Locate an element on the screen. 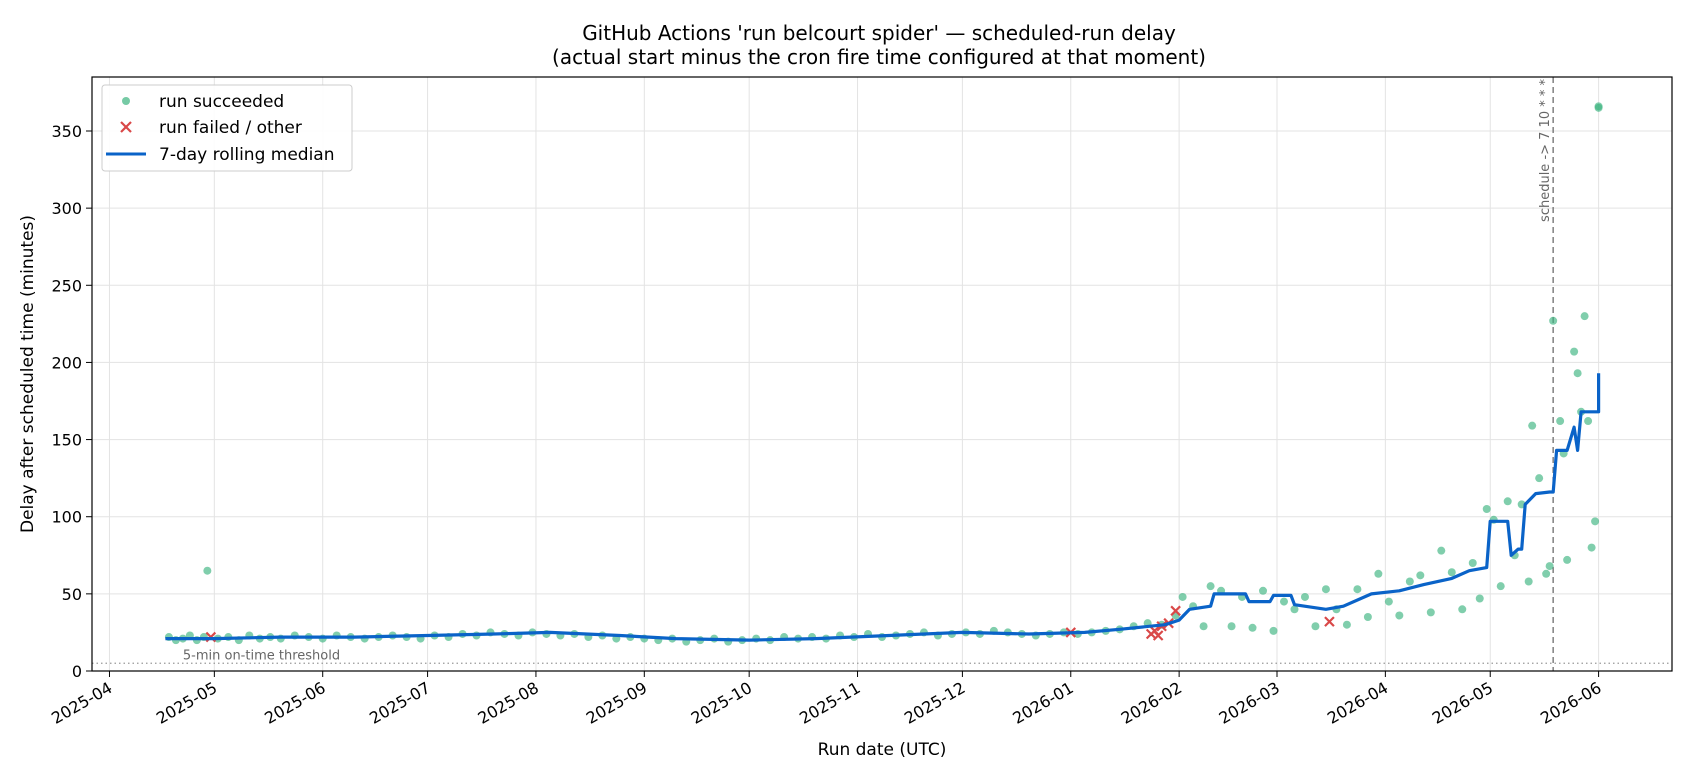  x-tick-label: 2025-12 is located at coordinates (934, 703).